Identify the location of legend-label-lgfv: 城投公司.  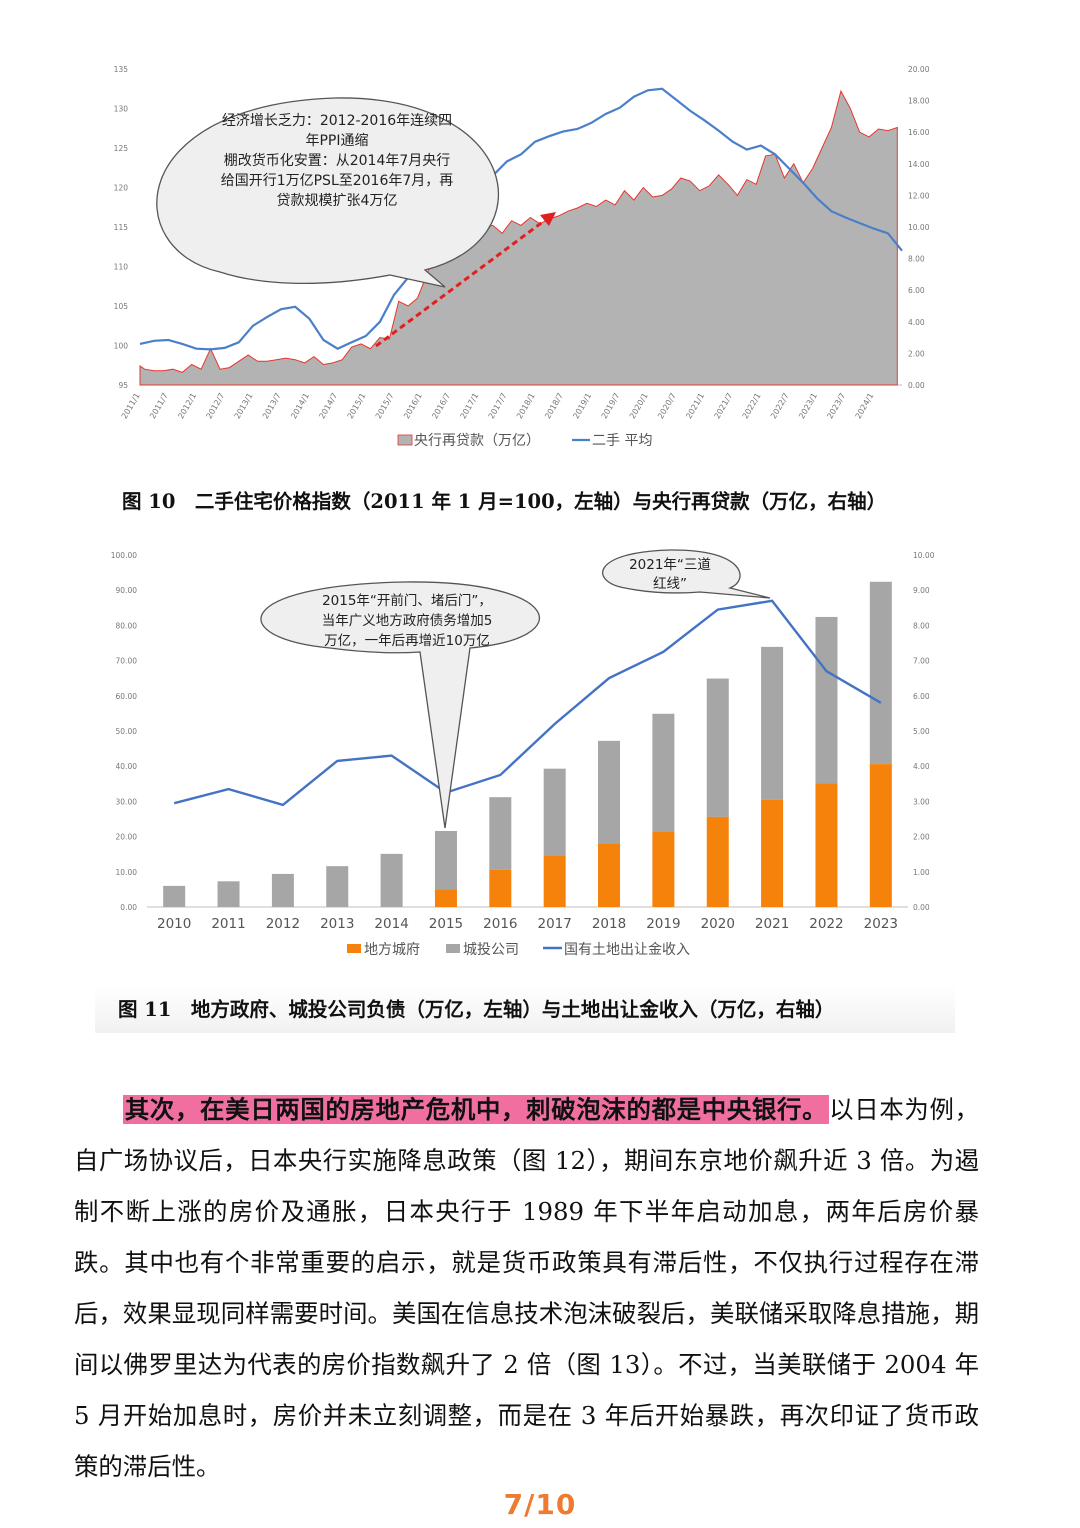
(491, 950).